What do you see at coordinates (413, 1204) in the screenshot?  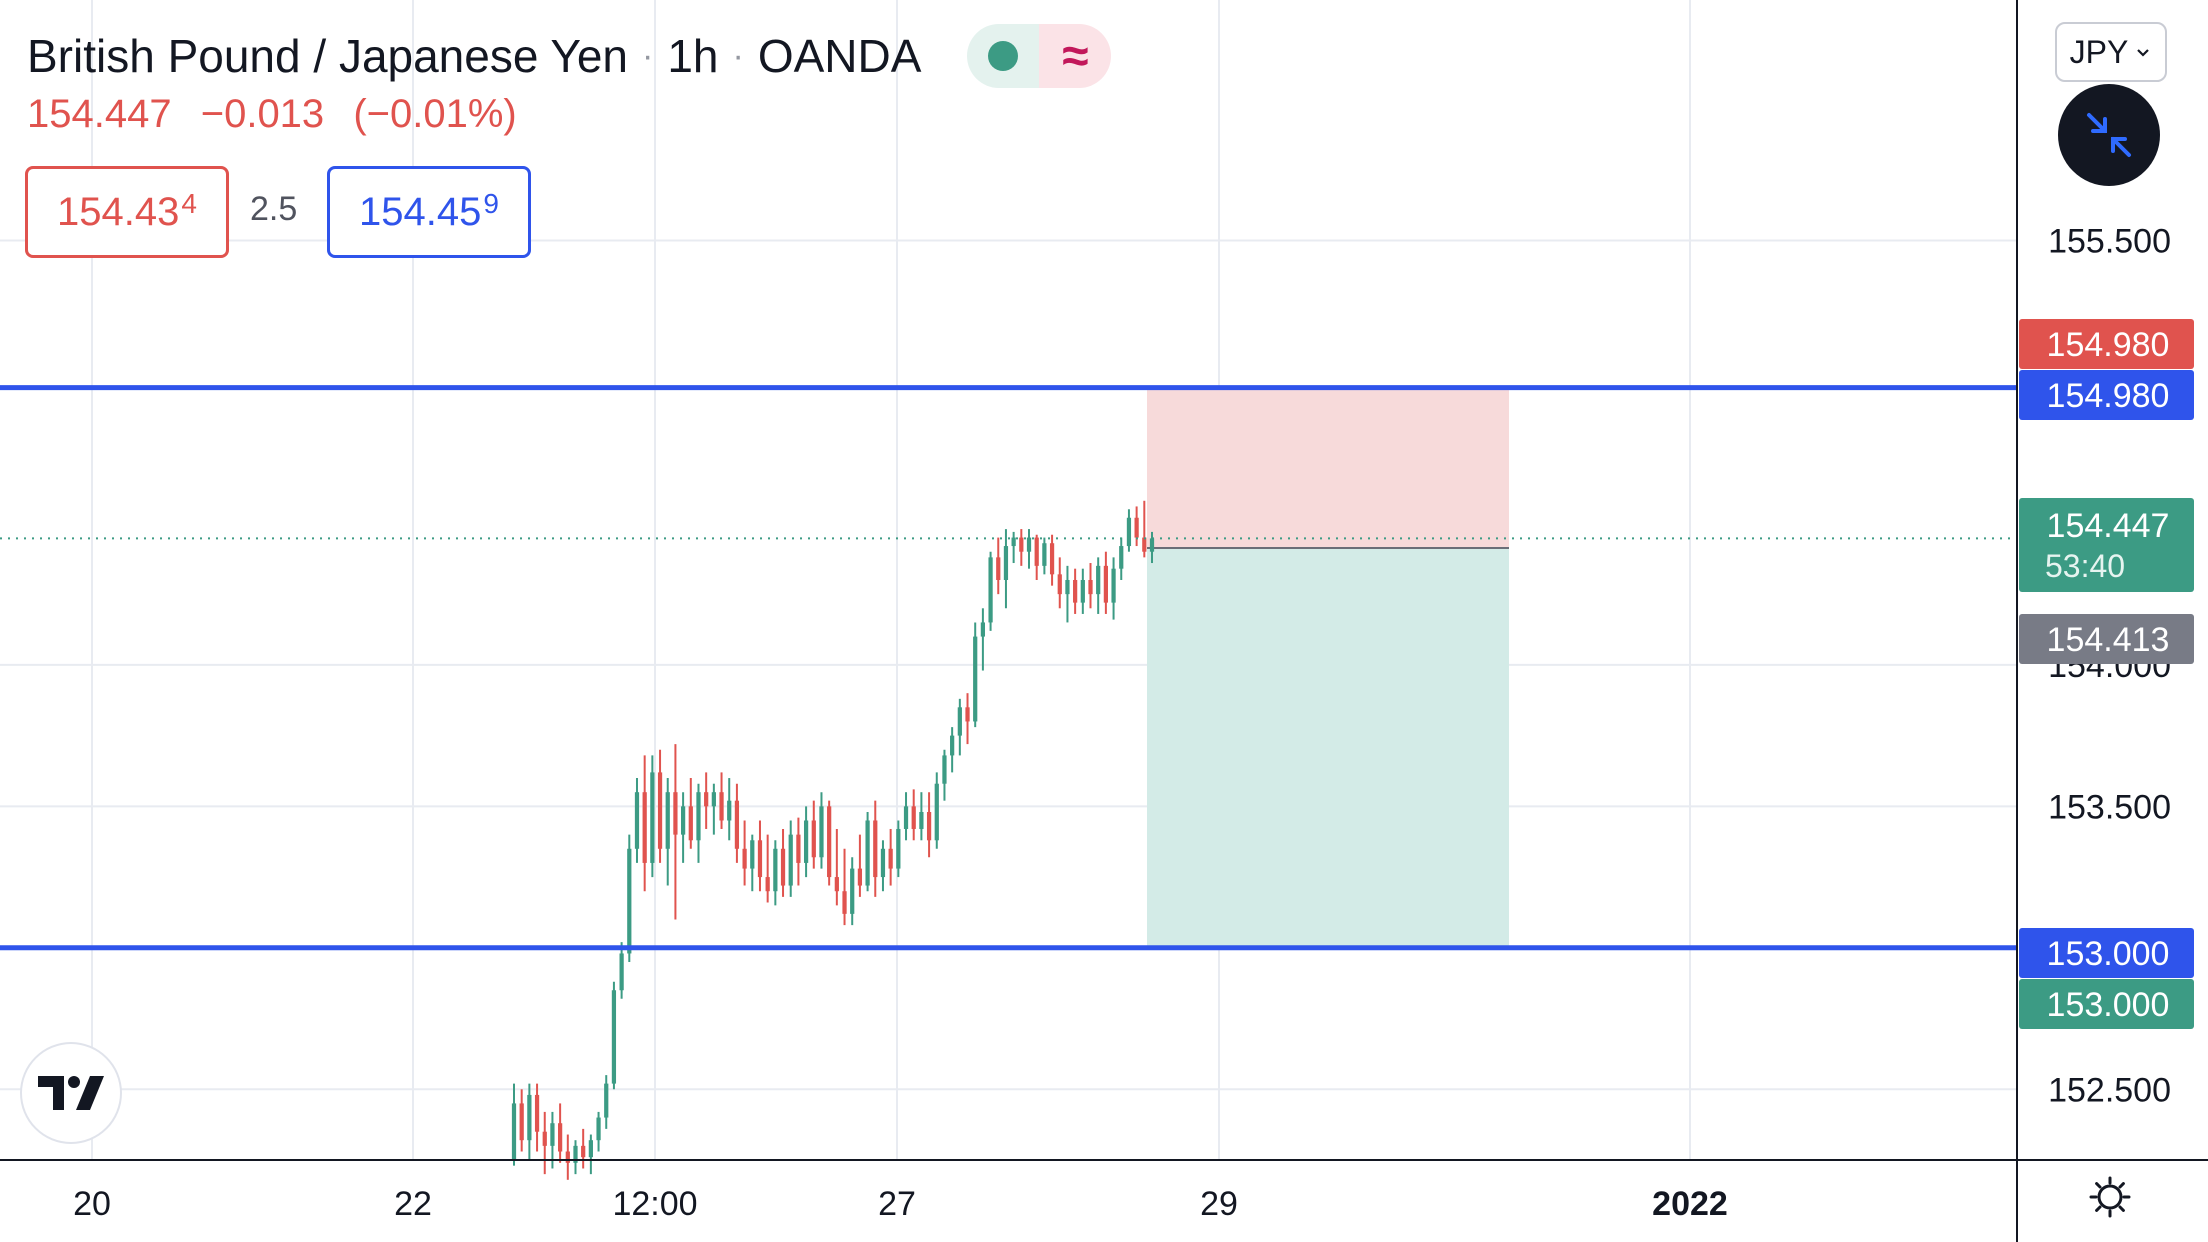 I see `x-tick-label: 22` at bounding box center [413, 1204].